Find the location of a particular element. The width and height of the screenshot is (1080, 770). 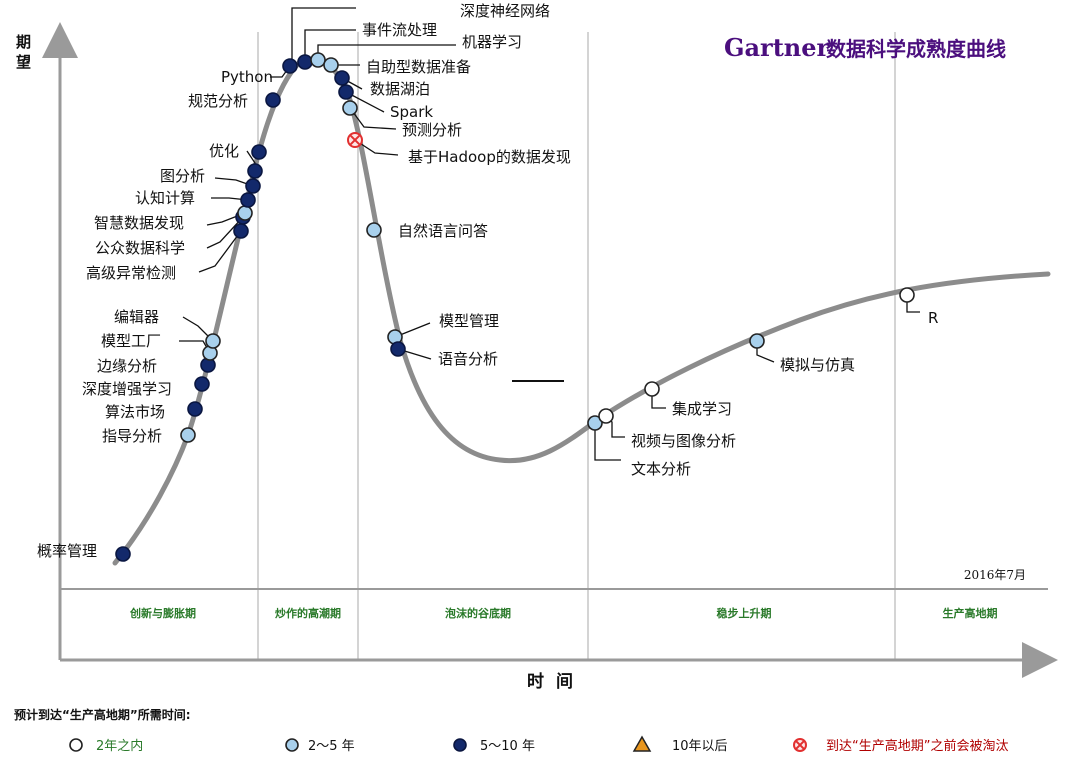

data-point-label: 模拟与仿真 is located at coordinates (817, 365).